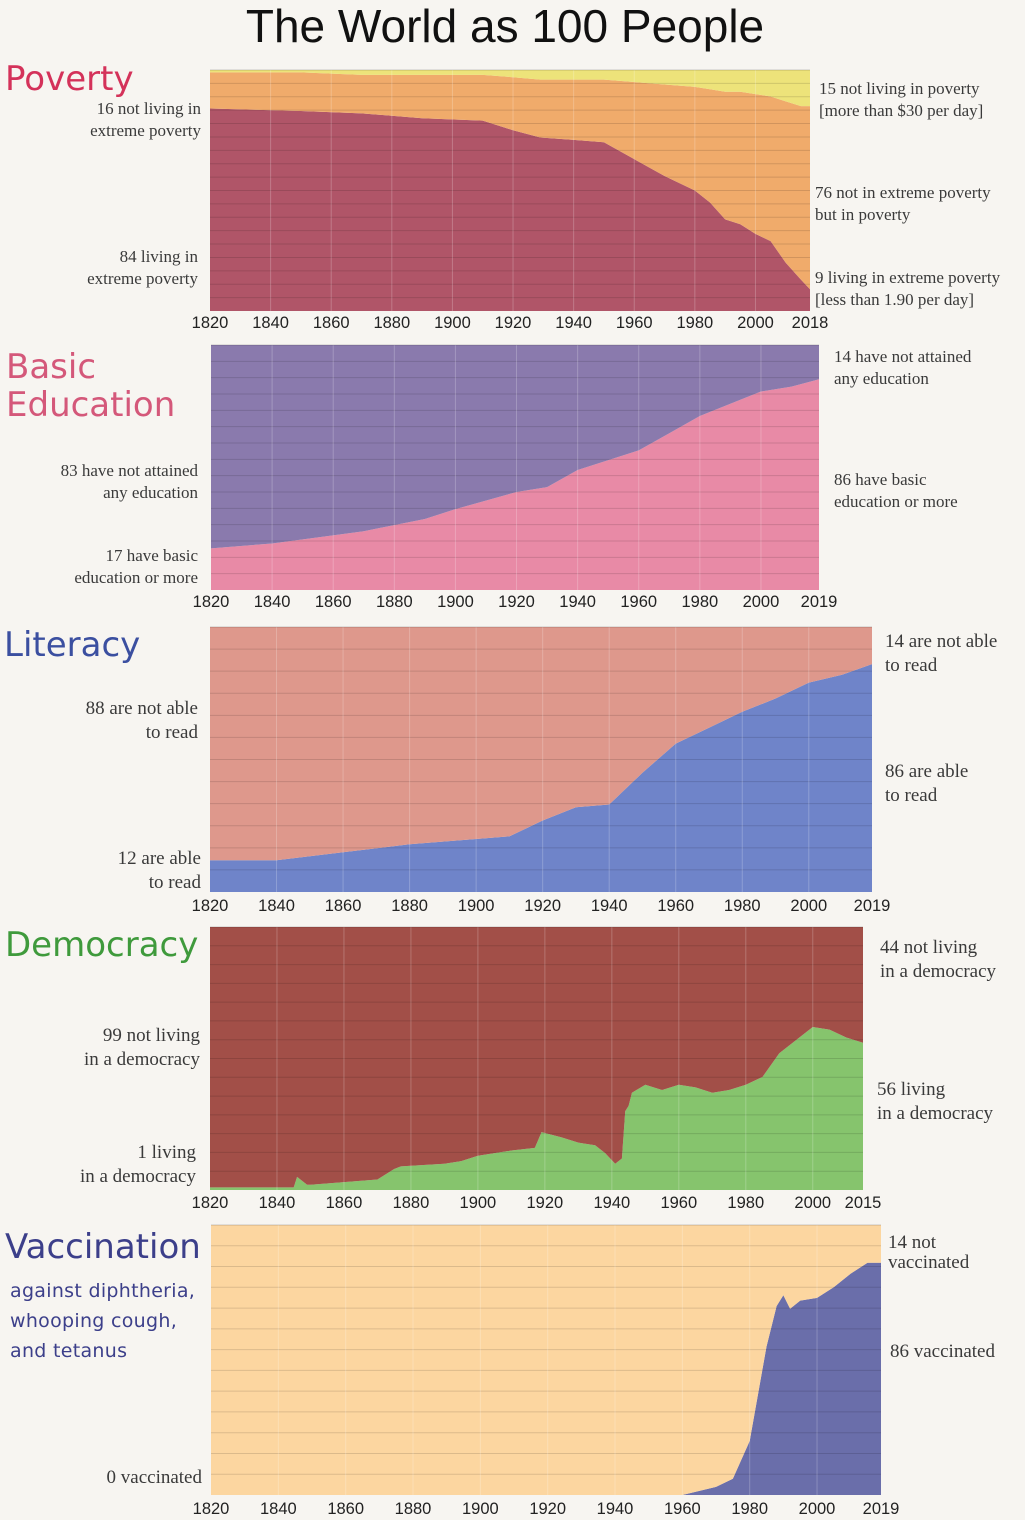  I want to click on democracy-tick-label: 1860, so click(344, 1203).